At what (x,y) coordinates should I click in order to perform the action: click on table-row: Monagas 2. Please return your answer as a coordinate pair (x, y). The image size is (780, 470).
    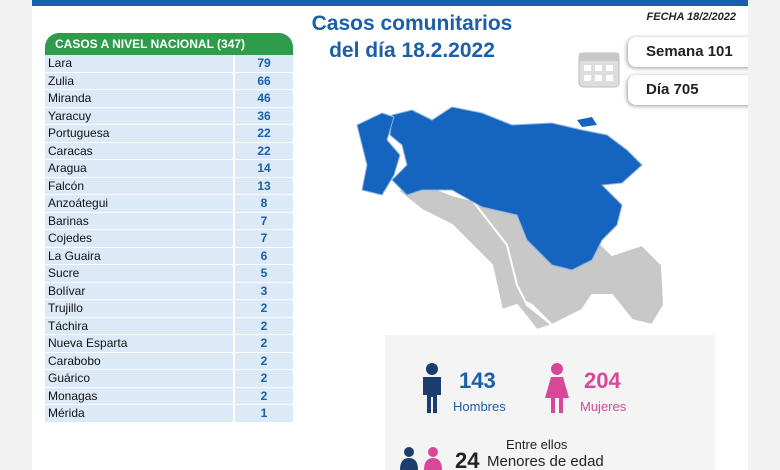
    Looking at the image, I should click on (169, 396).